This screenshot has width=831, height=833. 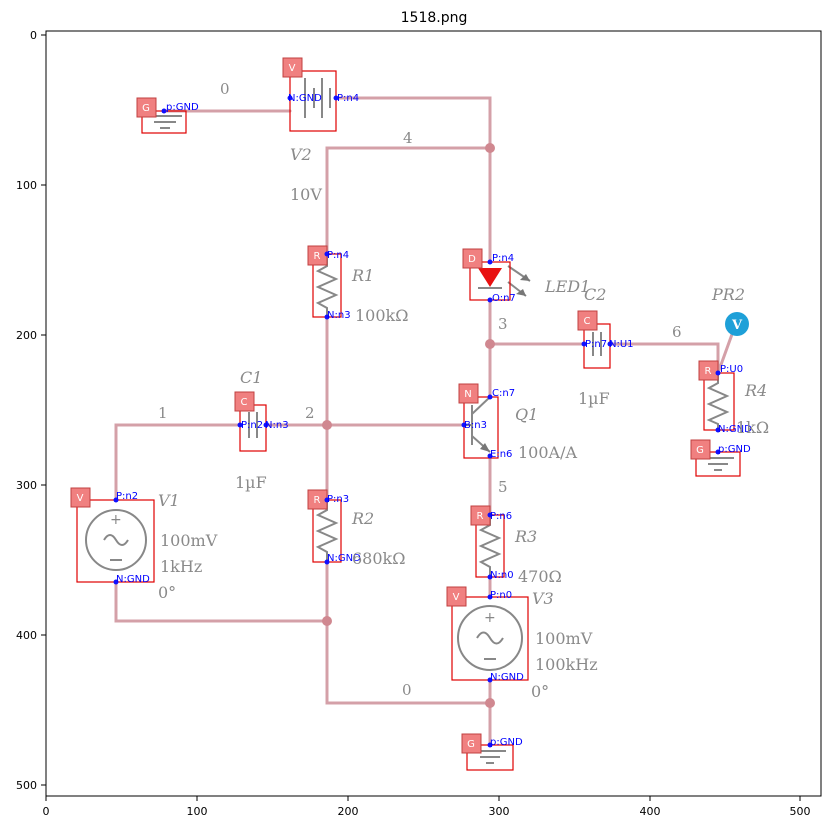 What do you see at coordinates (501, 595) in the screenshot?
I see `pin-label: P:n0` at bounding box center [501, 595].